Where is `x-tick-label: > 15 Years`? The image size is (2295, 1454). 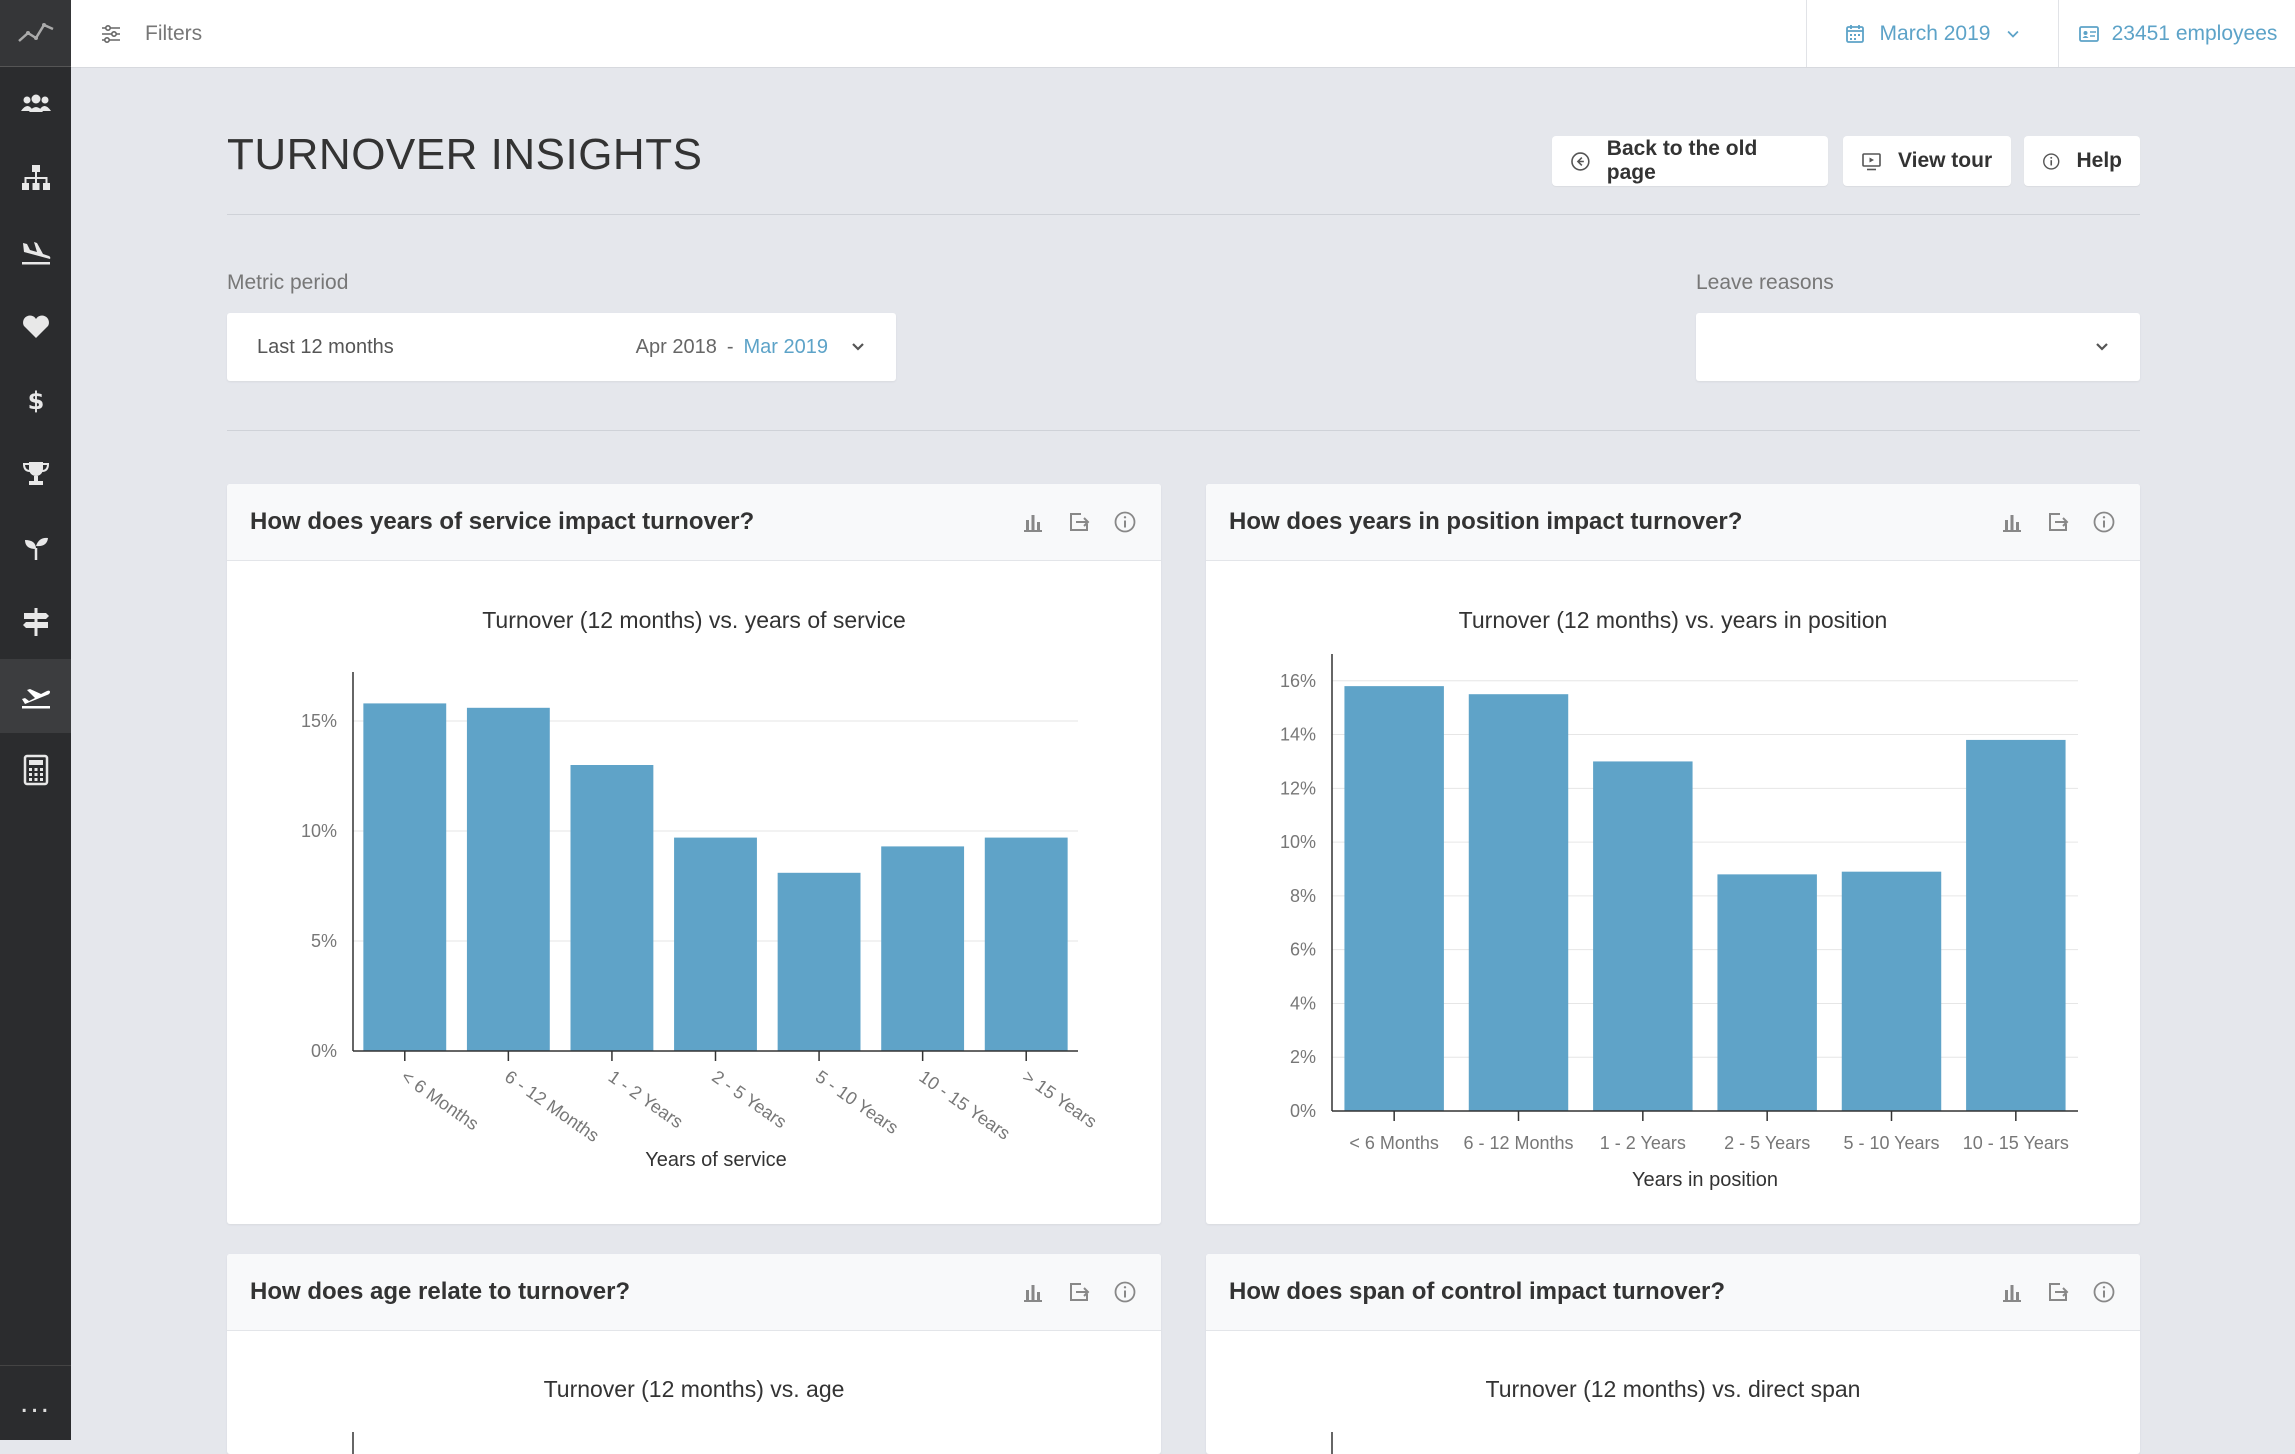
x-tick-label: > 15 Years is located at coordinates (1060, 1098).